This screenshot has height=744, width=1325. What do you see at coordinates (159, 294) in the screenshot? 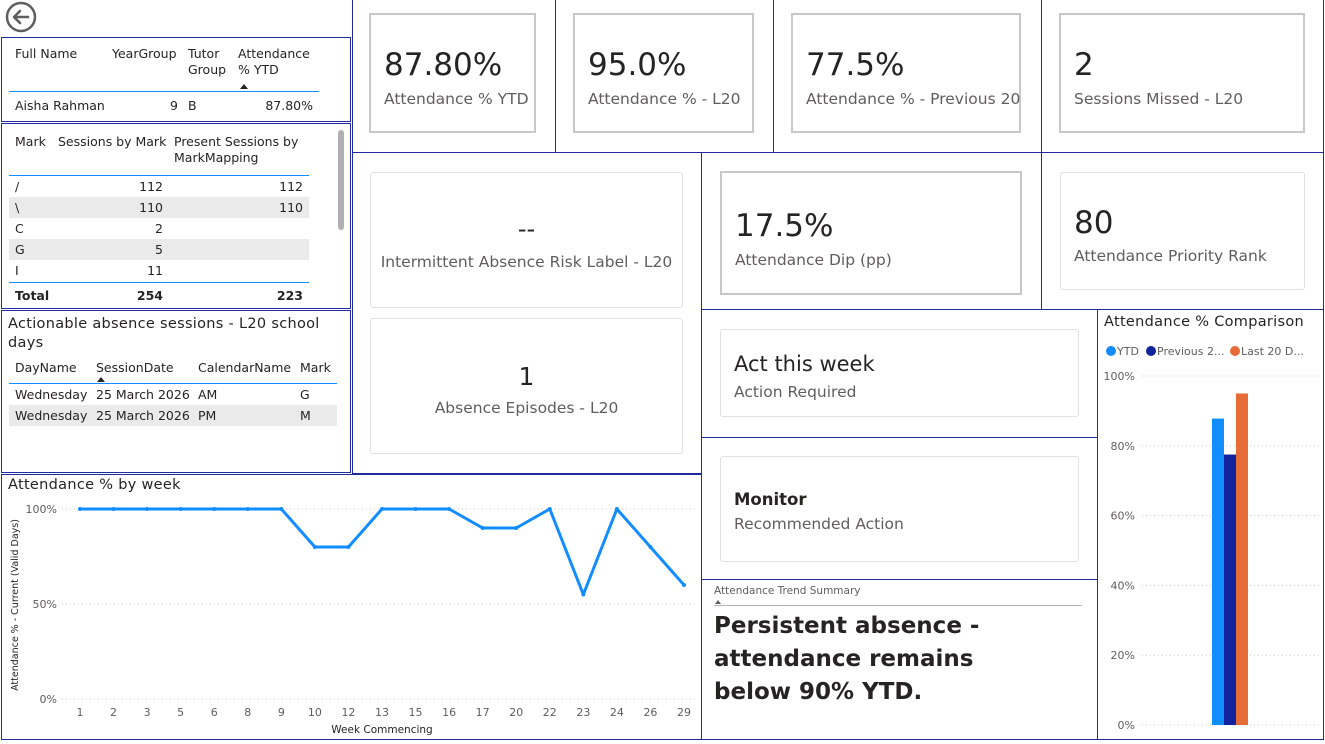
I see `total-row: Total 254 223` at bounding box center [159, 294].